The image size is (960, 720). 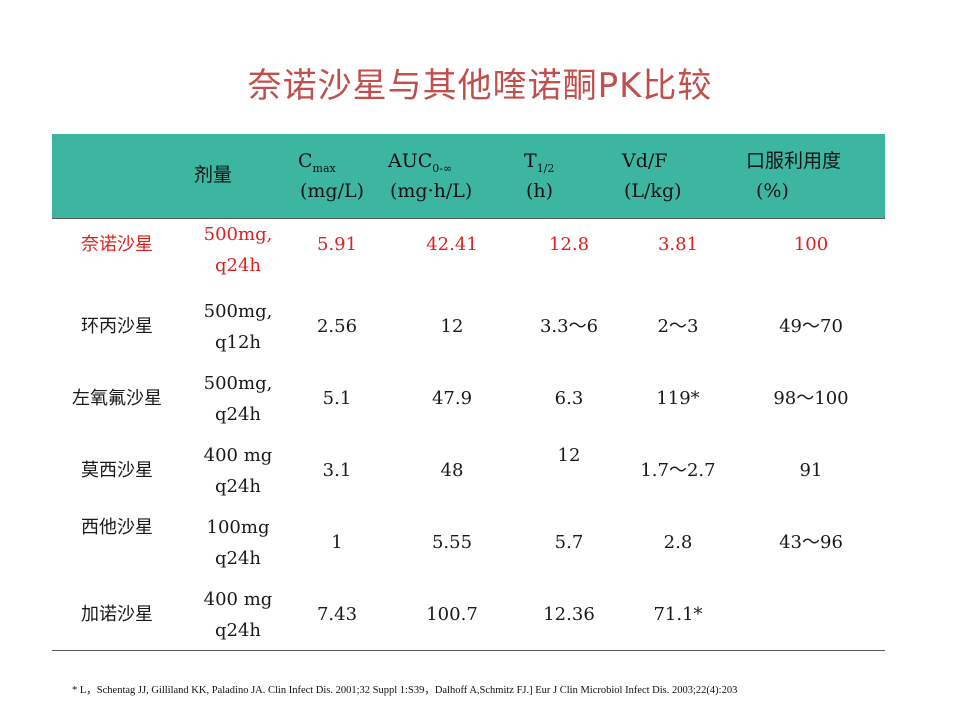 What do you see at coordinates (431, 191) in the screenshot?
I see `header-auc-unit: (mg·h/L)` at bounding box center [431, 191].